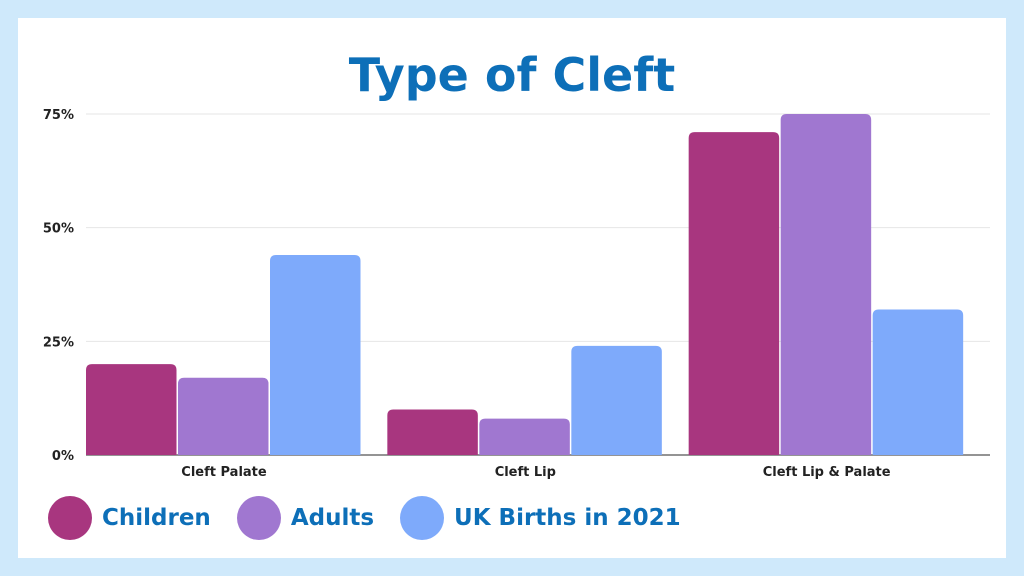  I want to click on legend-label: UK Births in 2021, so click(567, 518).